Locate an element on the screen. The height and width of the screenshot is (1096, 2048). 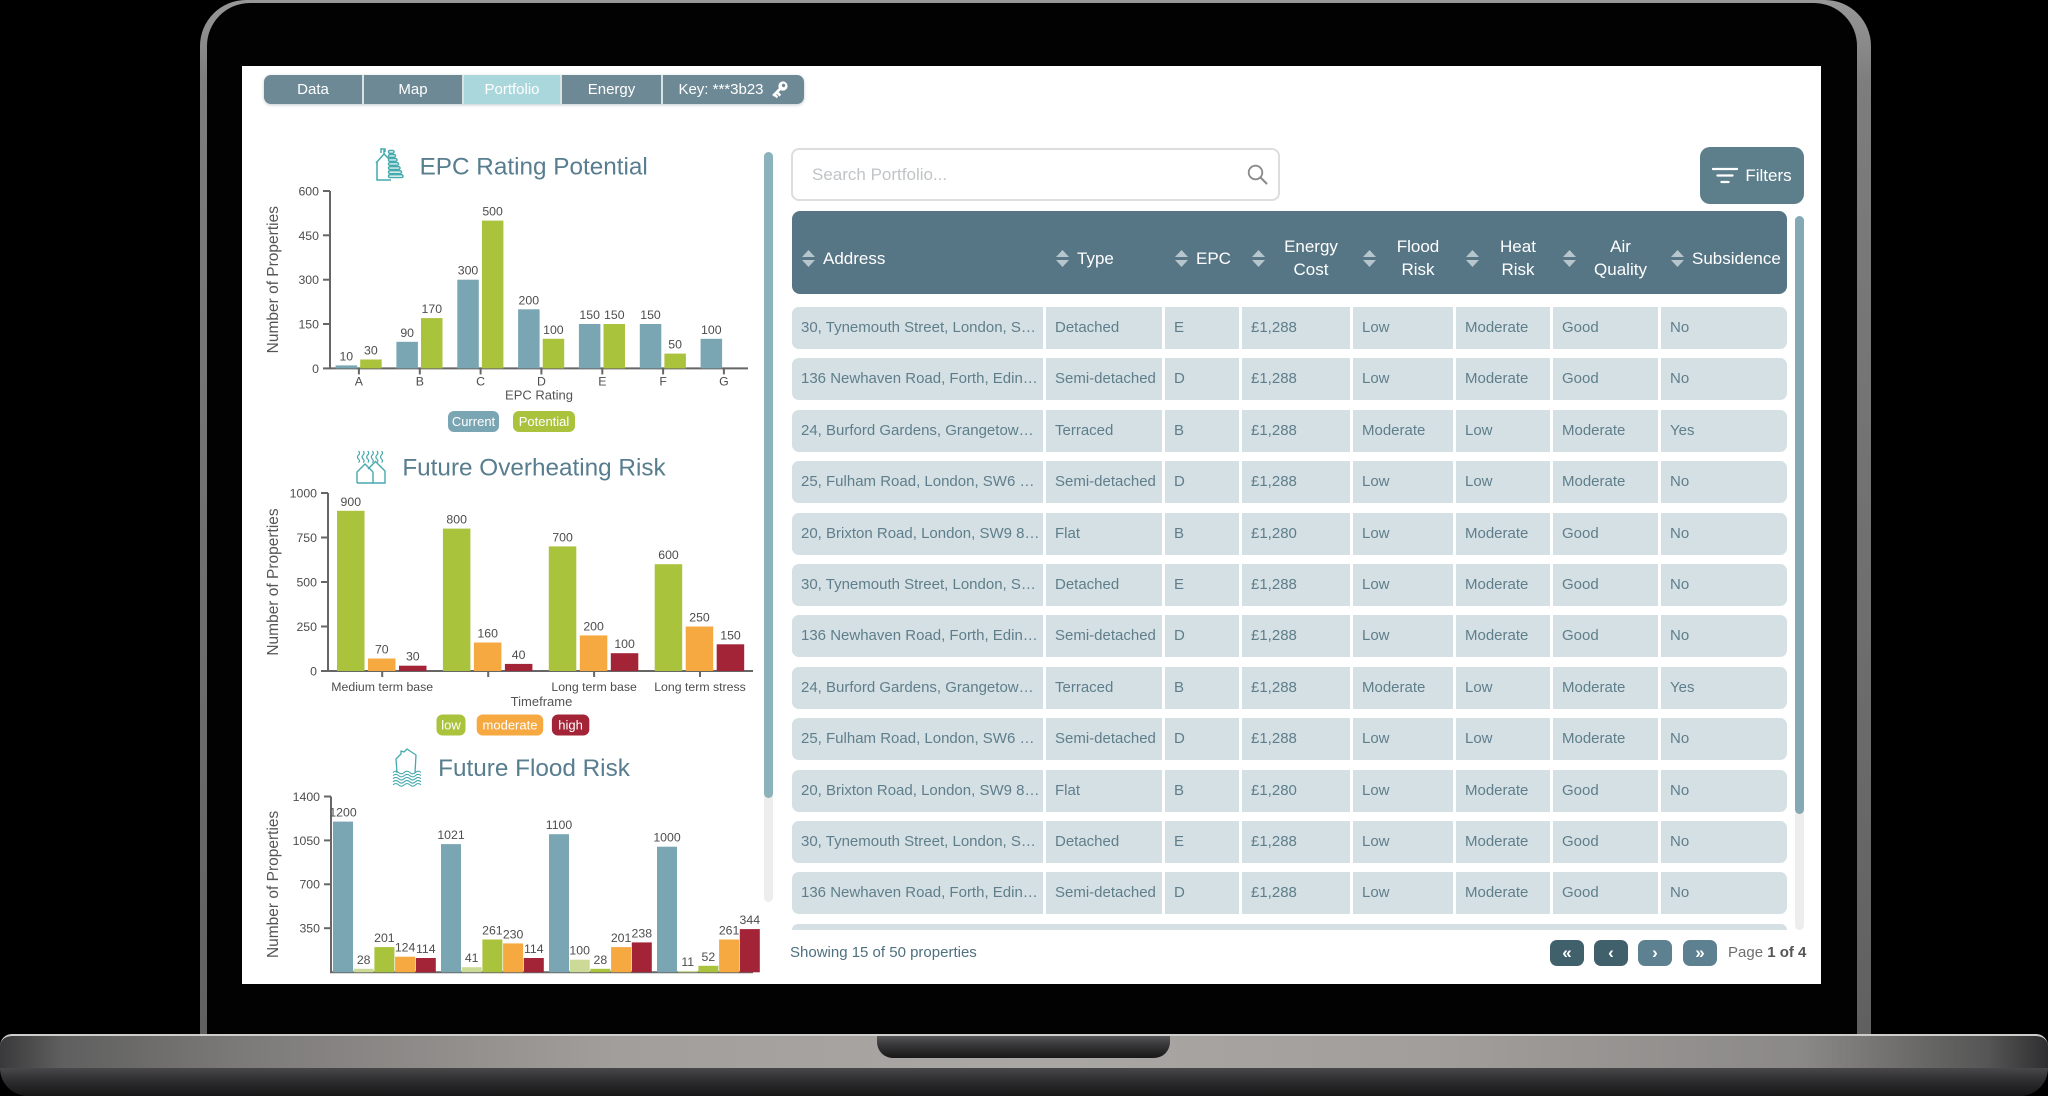
svg-text: Potential is located at coordinates (544, 421).